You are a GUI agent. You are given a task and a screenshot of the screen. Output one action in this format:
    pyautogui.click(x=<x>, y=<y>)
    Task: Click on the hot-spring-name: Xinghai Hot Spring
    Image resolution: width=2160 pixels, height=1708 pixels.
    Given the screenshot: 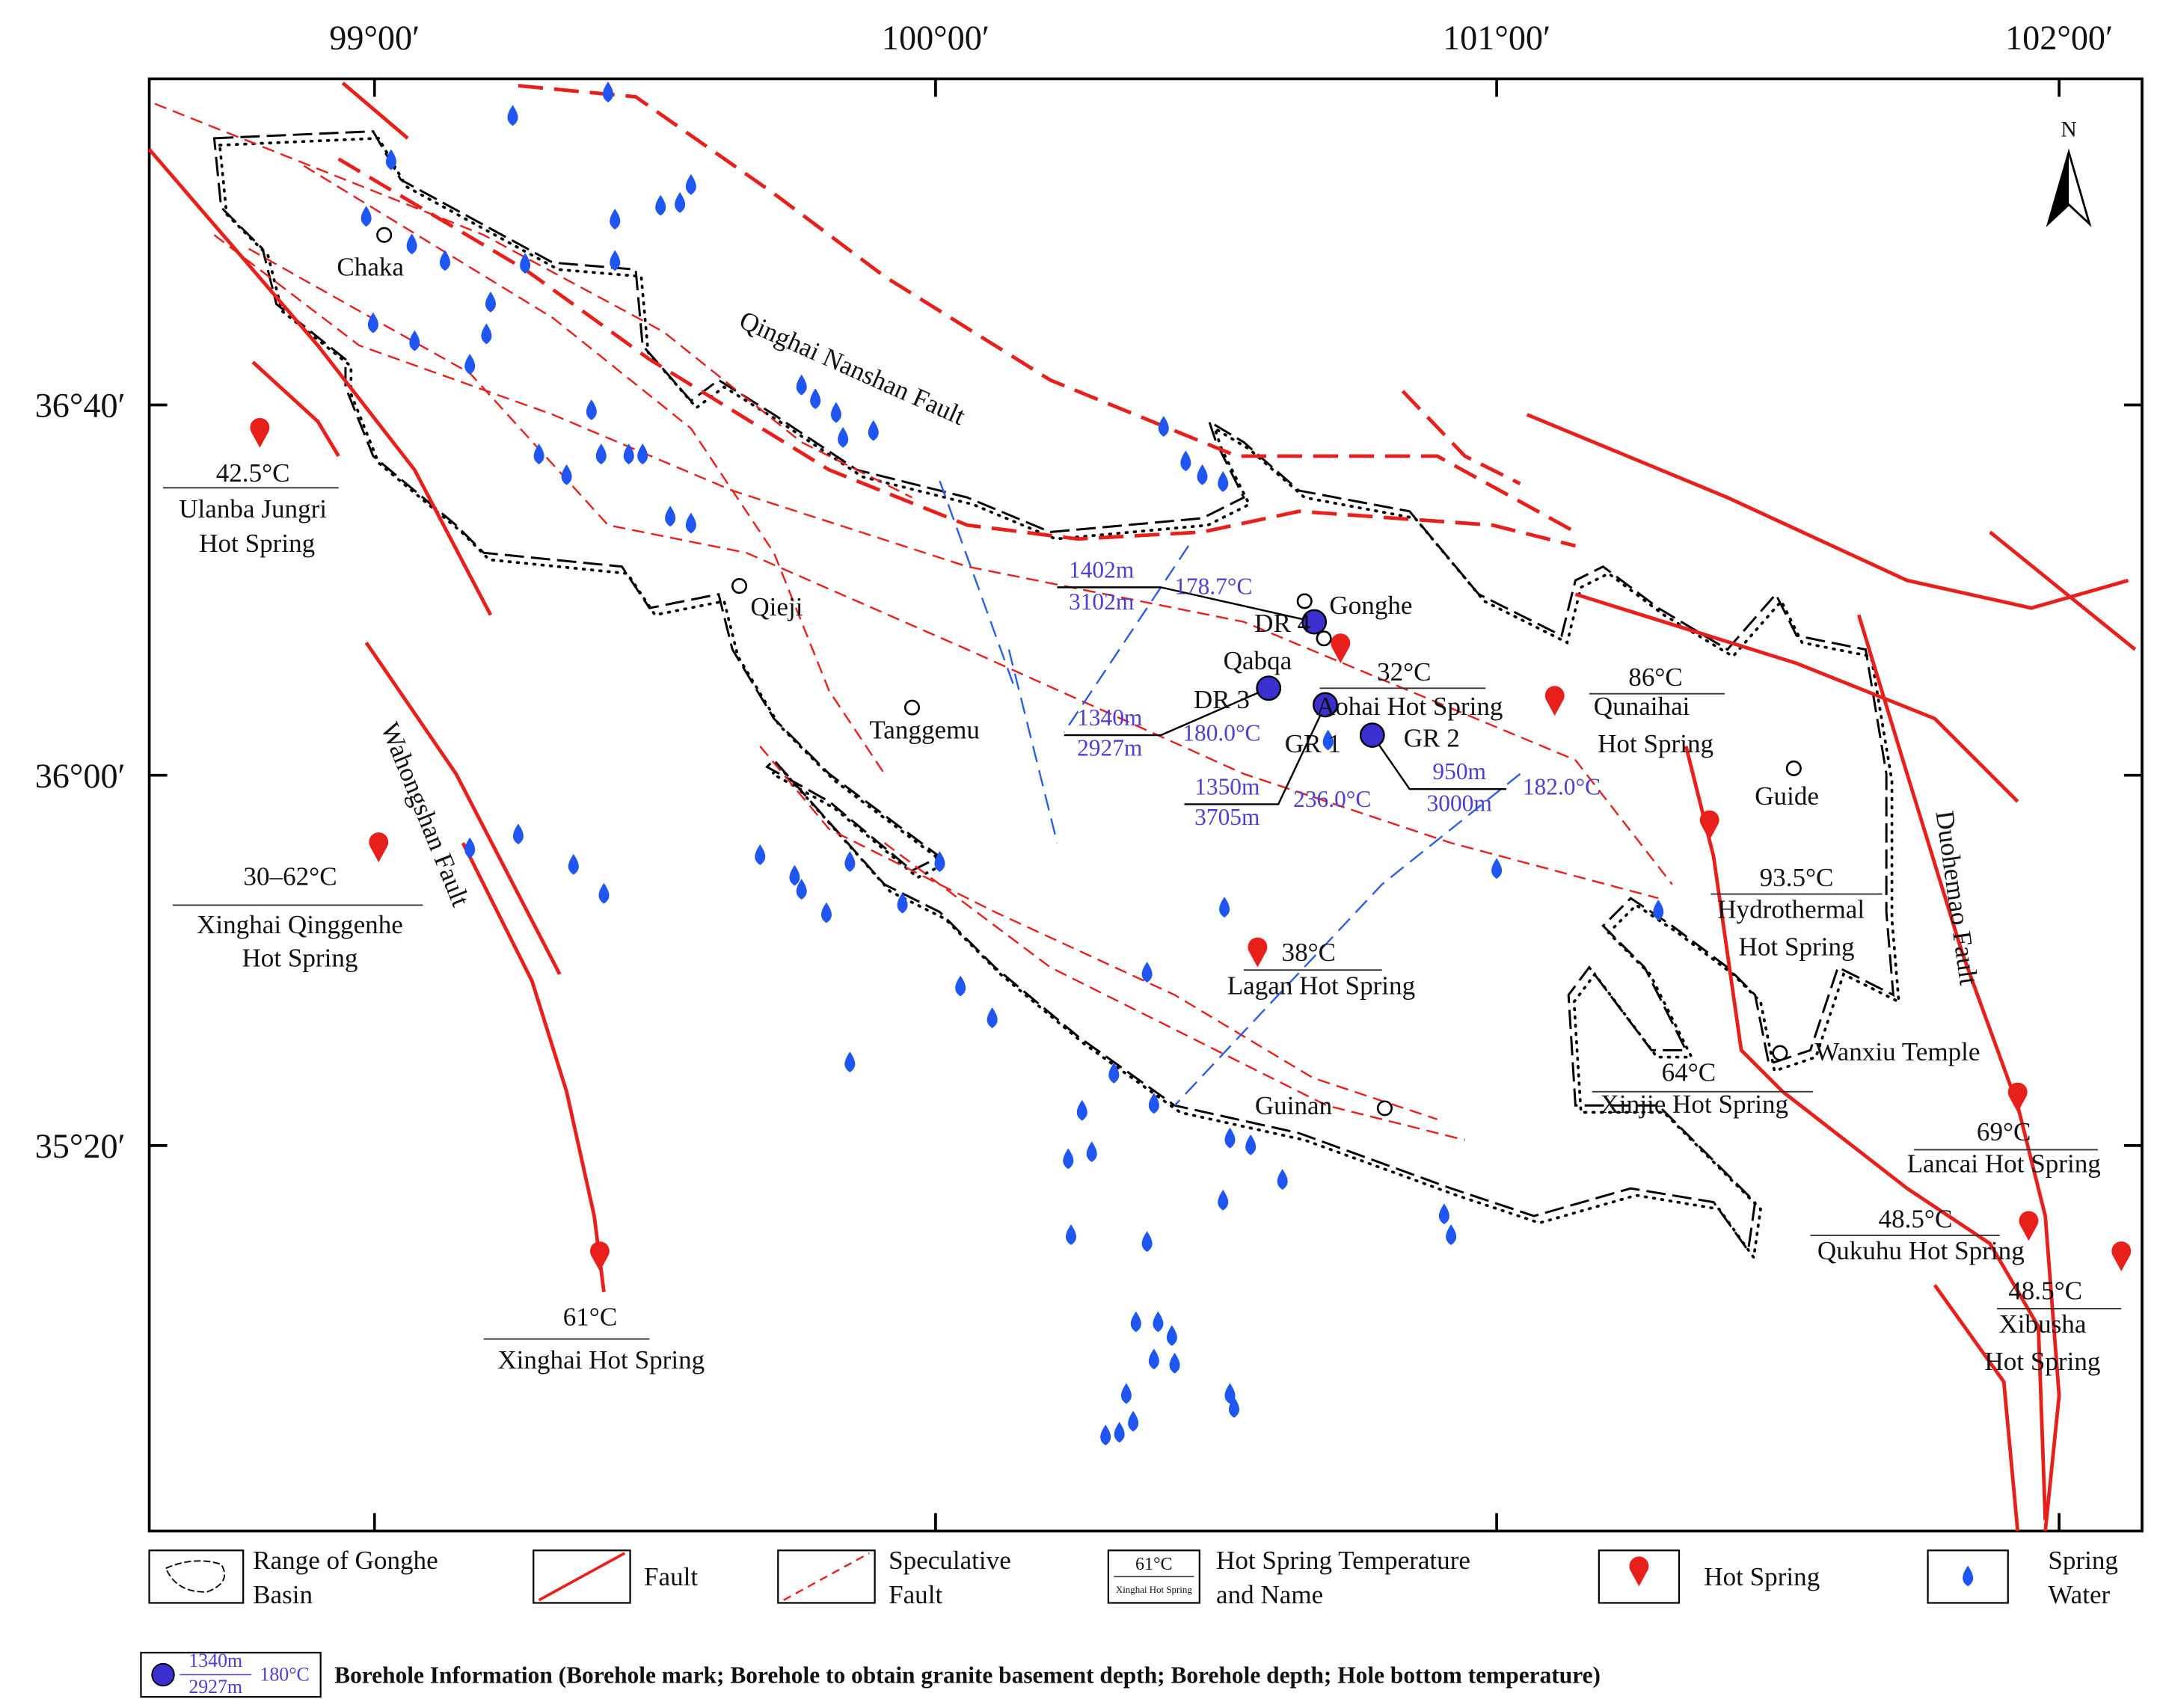 What is the action you would take?
    pyautogui.click(x=601, y=1359)
    